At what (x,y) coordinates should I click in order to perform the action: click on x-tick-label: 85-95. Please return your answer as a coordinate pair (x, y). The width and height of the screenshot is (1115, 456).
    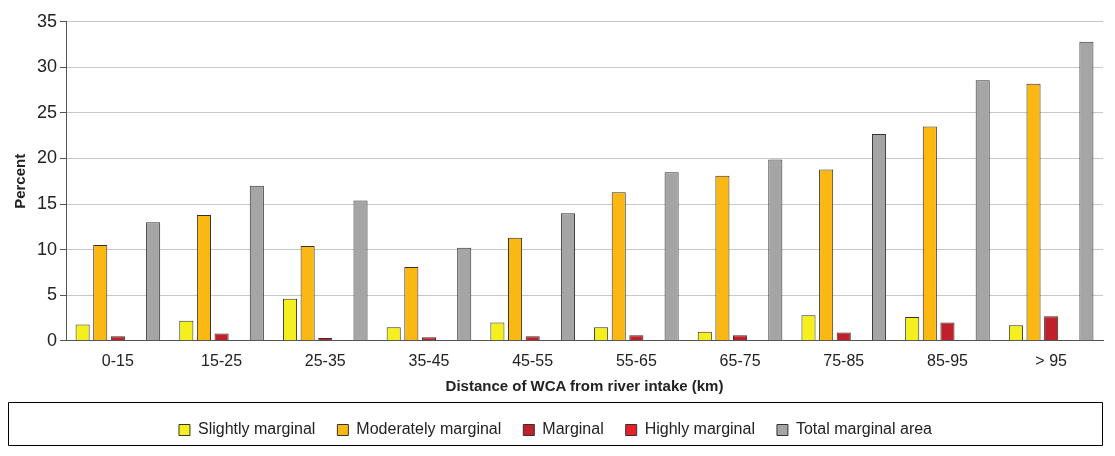
    Looking at the image, I should click on (947, 360).